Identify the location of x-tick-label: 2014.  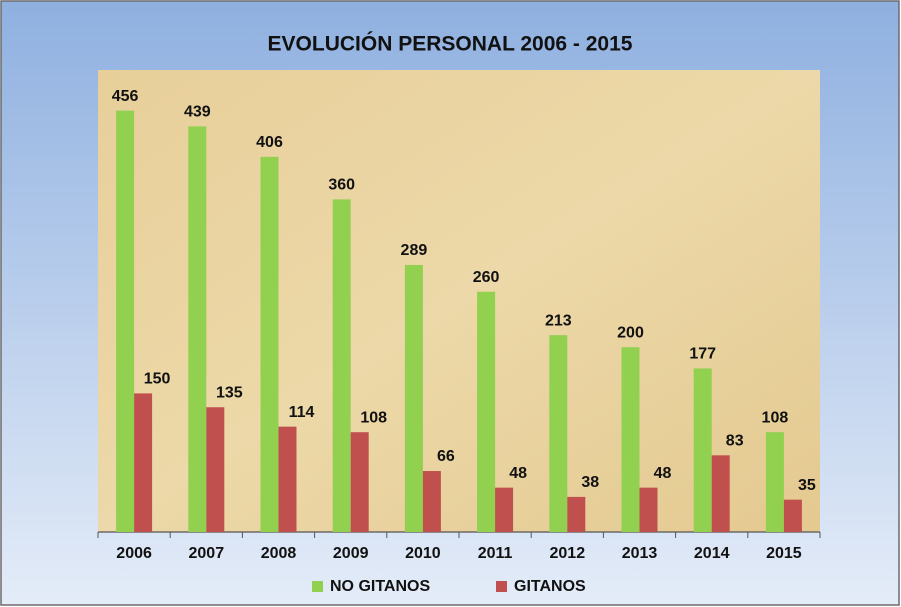
(712, 553).